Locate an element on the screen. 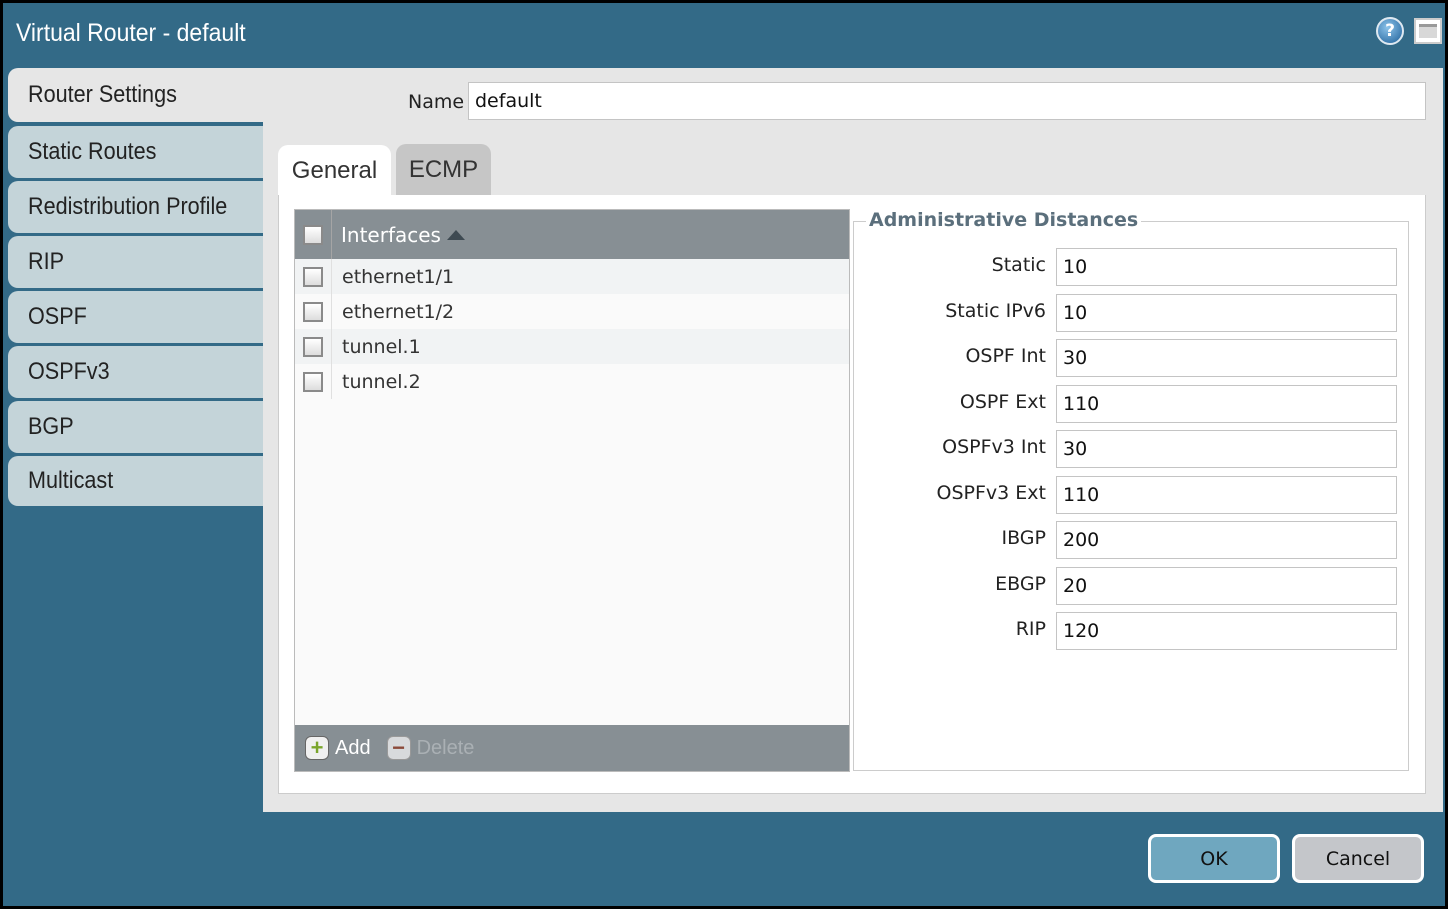 This screenshot has width=1448, height=909. sidebar-item-bgp: BGP is located at coordinates (135, 427).